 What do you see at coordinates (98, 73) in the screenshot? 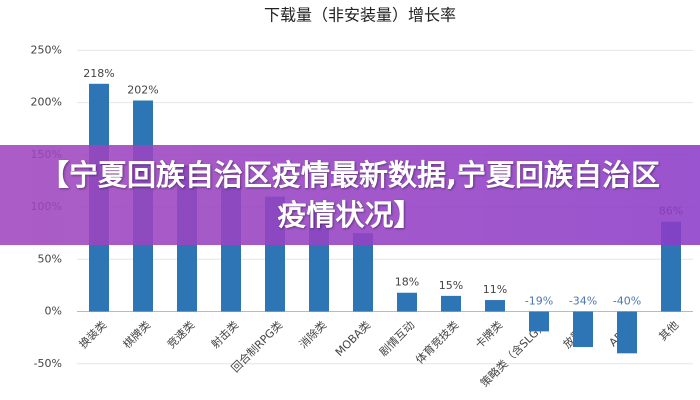
I see `value-label: 218%` at bounding box center [98, 73].